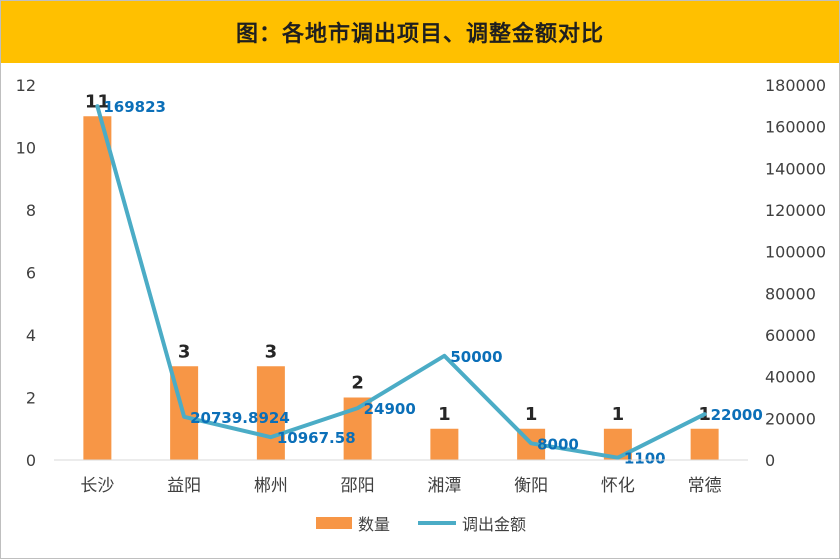 This screenshot has width=840, height=559. What do you see at coordinates (795, 127) in the screenshot?
I see `y-right-tick-label: 160000` at bounding box center [795, 127].